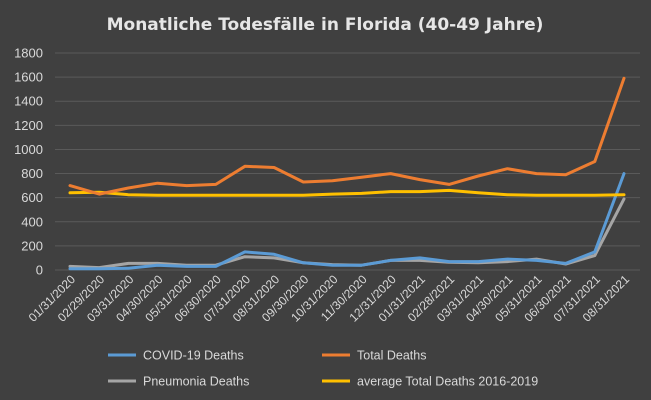  I want to click on legend-item: Pneumonia Deaths, so click(178, 382).